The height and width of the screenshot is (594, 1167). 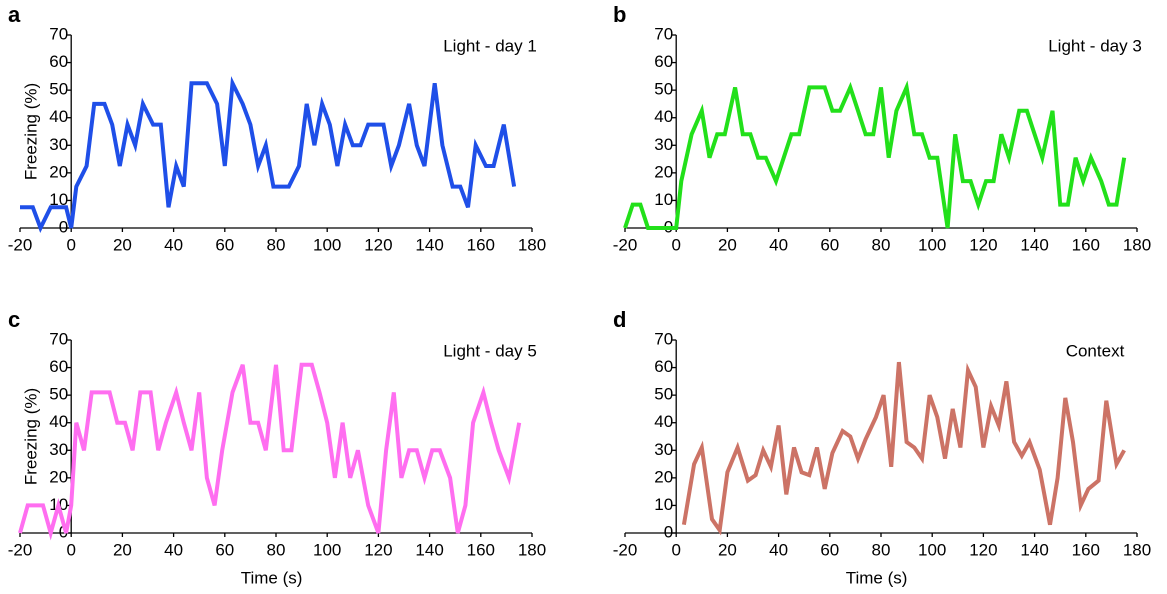 What do you see at coordinates (14, 14) in the screenshot?
I see `panel-letter: a` at bounding box center [14, 14].